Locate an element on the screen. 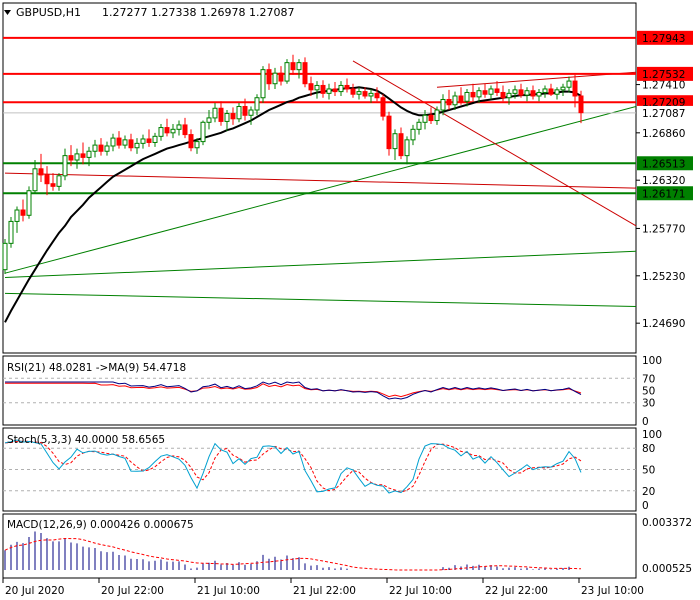  x-tick-label: 22 Jul 10:00 is located at coordinates (420, 591).